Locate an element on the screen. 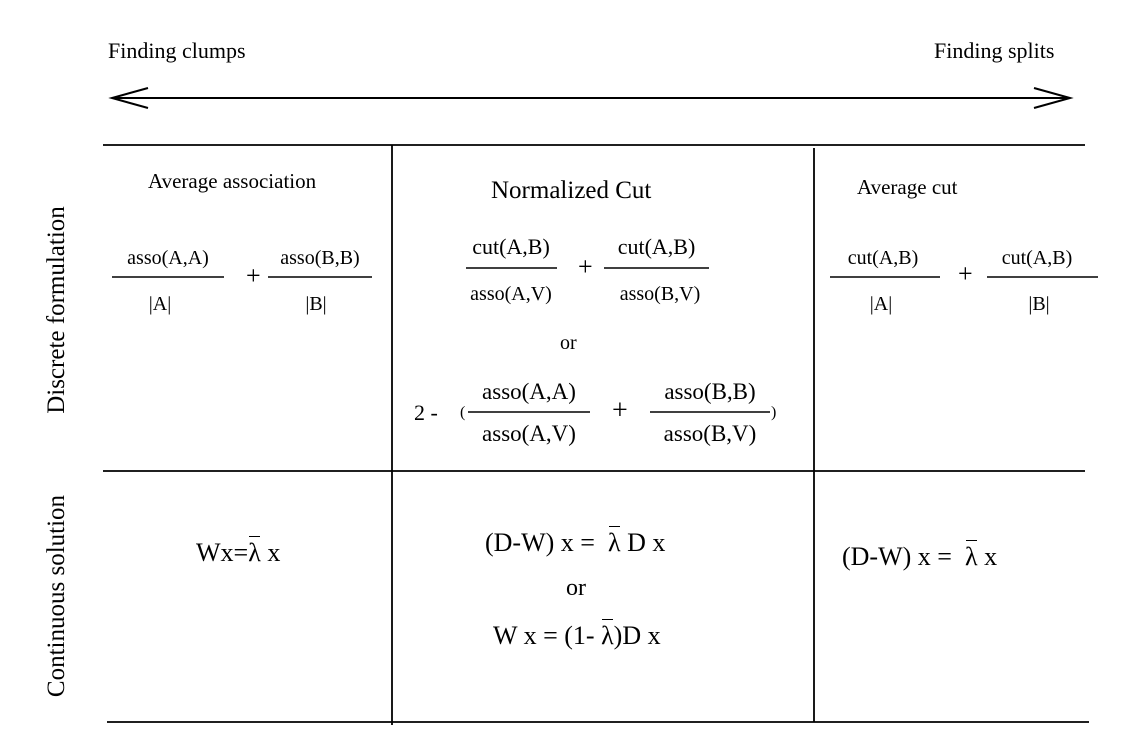 This screenshot has width=1137, height=756. aa-numerator-1: asso(A,A) is located at coordinates (168, 258).